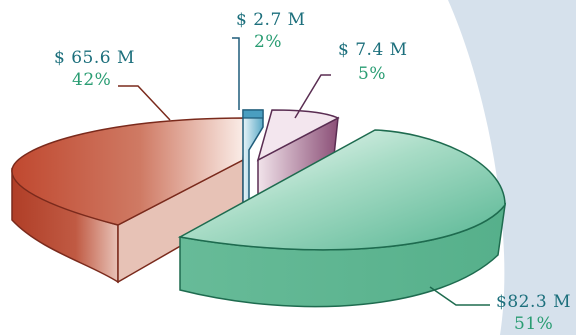 Image resolution: width=576 pixels, height=335 pixels. What do you see at coordinates (533, 302) in the screenshot?
I see `label-value-green: $82.3 M` at bounding box center [533, 302].